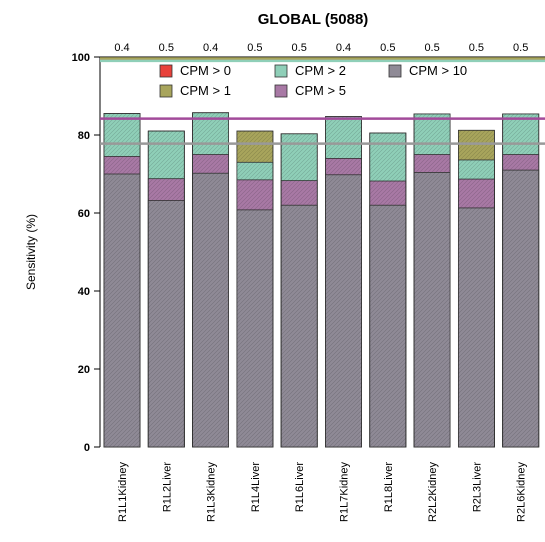 The width and height of the screenshot is (545, 542). I want to click on legend: CPM > 0 CPM > 2 CPM > 10 CPM > 1 CPM > 5, so click(313, 80).